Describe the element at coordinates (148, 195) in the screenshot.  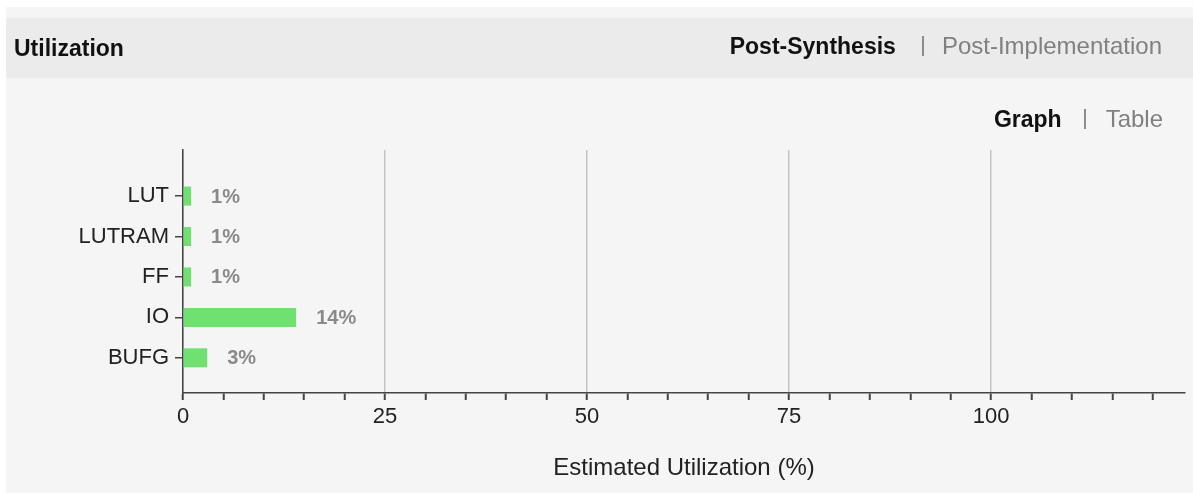
I see `y-tick-label: LUT` at that location.